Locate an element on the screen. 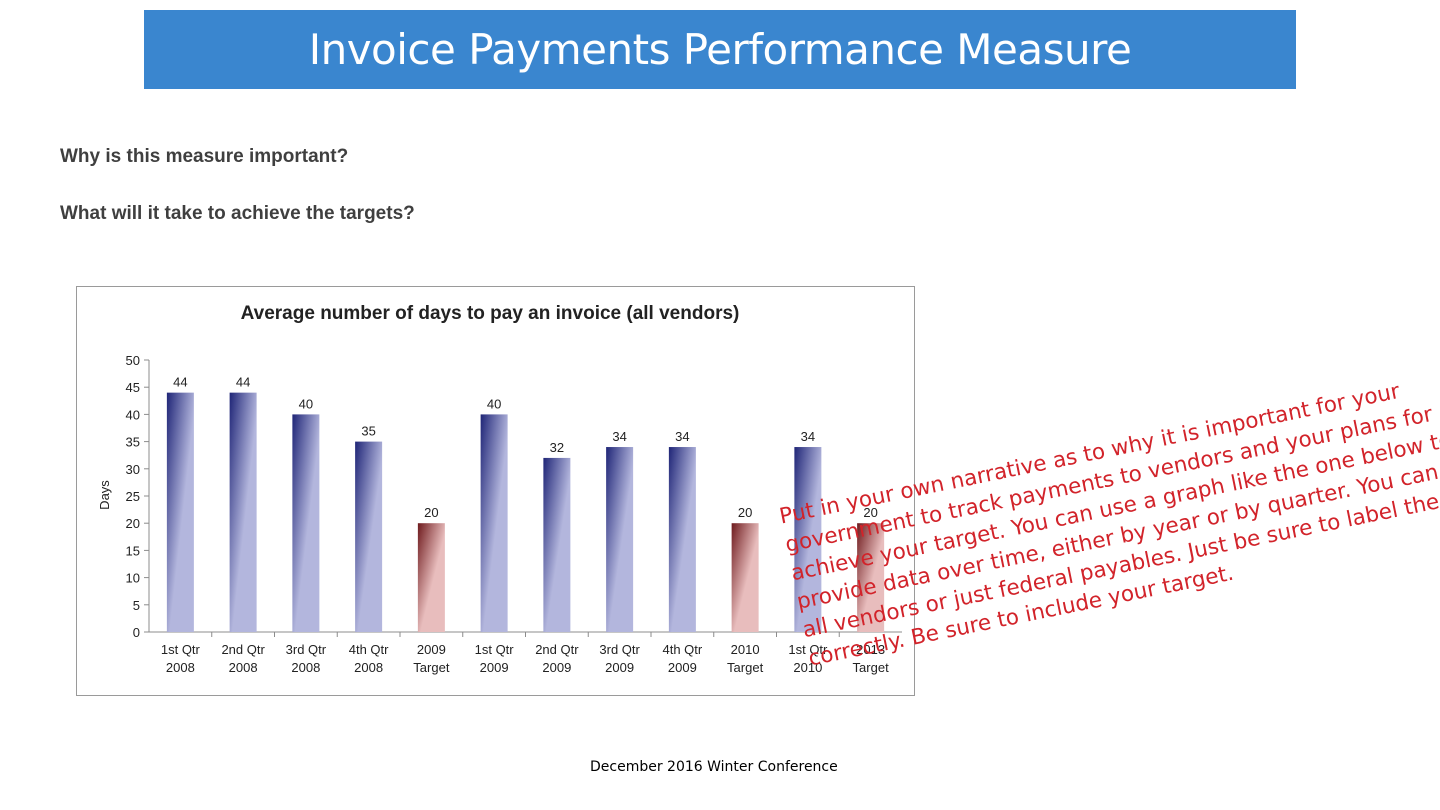  bar-data-label: 35 is located at coordinates (368, 431).